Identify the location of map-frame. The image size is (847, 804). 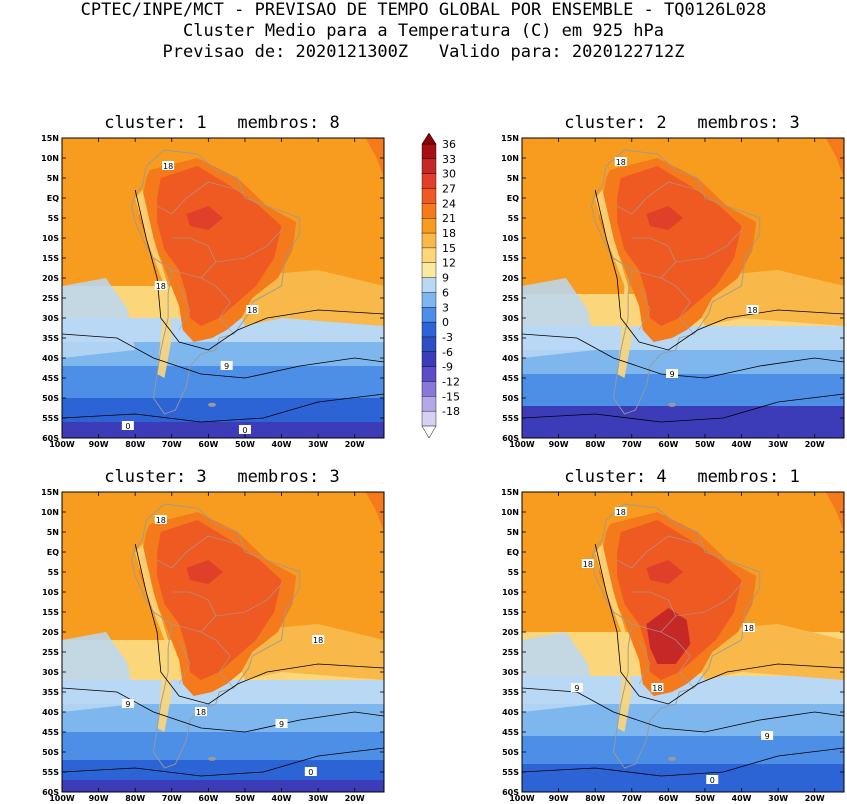
(683, 288).